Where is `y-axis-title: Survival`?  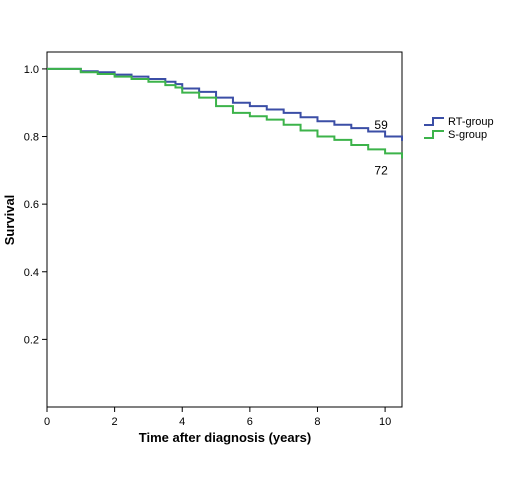
y-axis-title: Survival is located at coordinates (9, 220).